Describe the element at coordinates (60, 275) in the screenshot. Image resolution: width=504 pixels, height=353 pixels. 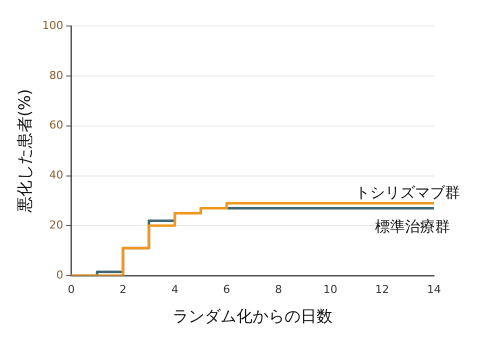
I see `y-tick-label: 0` at that location.